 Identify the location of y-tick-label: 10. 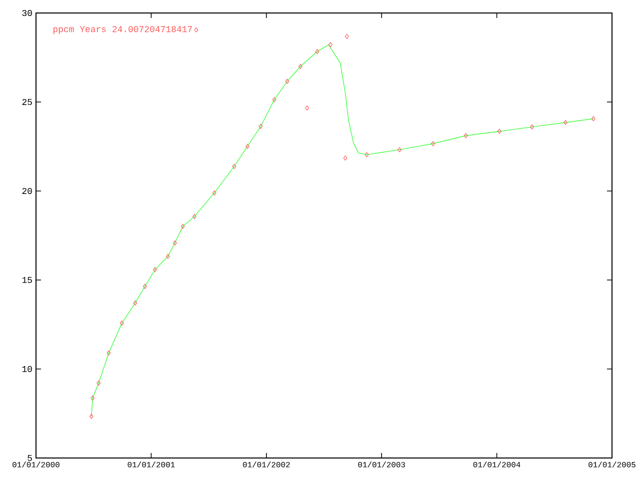
(27, 369).